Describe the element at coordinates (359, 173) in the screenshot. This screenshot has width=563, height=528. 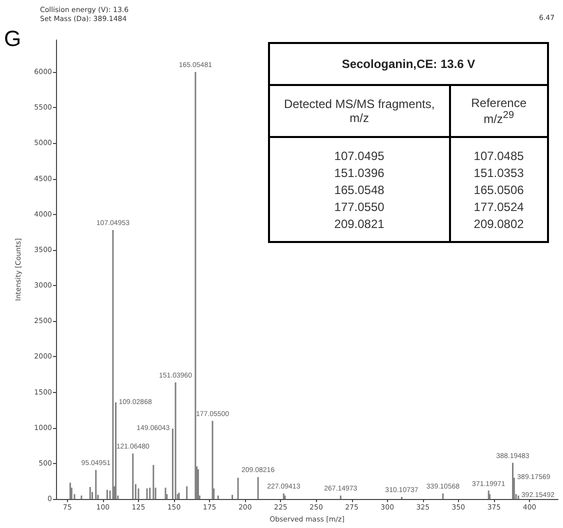
I see `annotation: 151.0396` at that location.